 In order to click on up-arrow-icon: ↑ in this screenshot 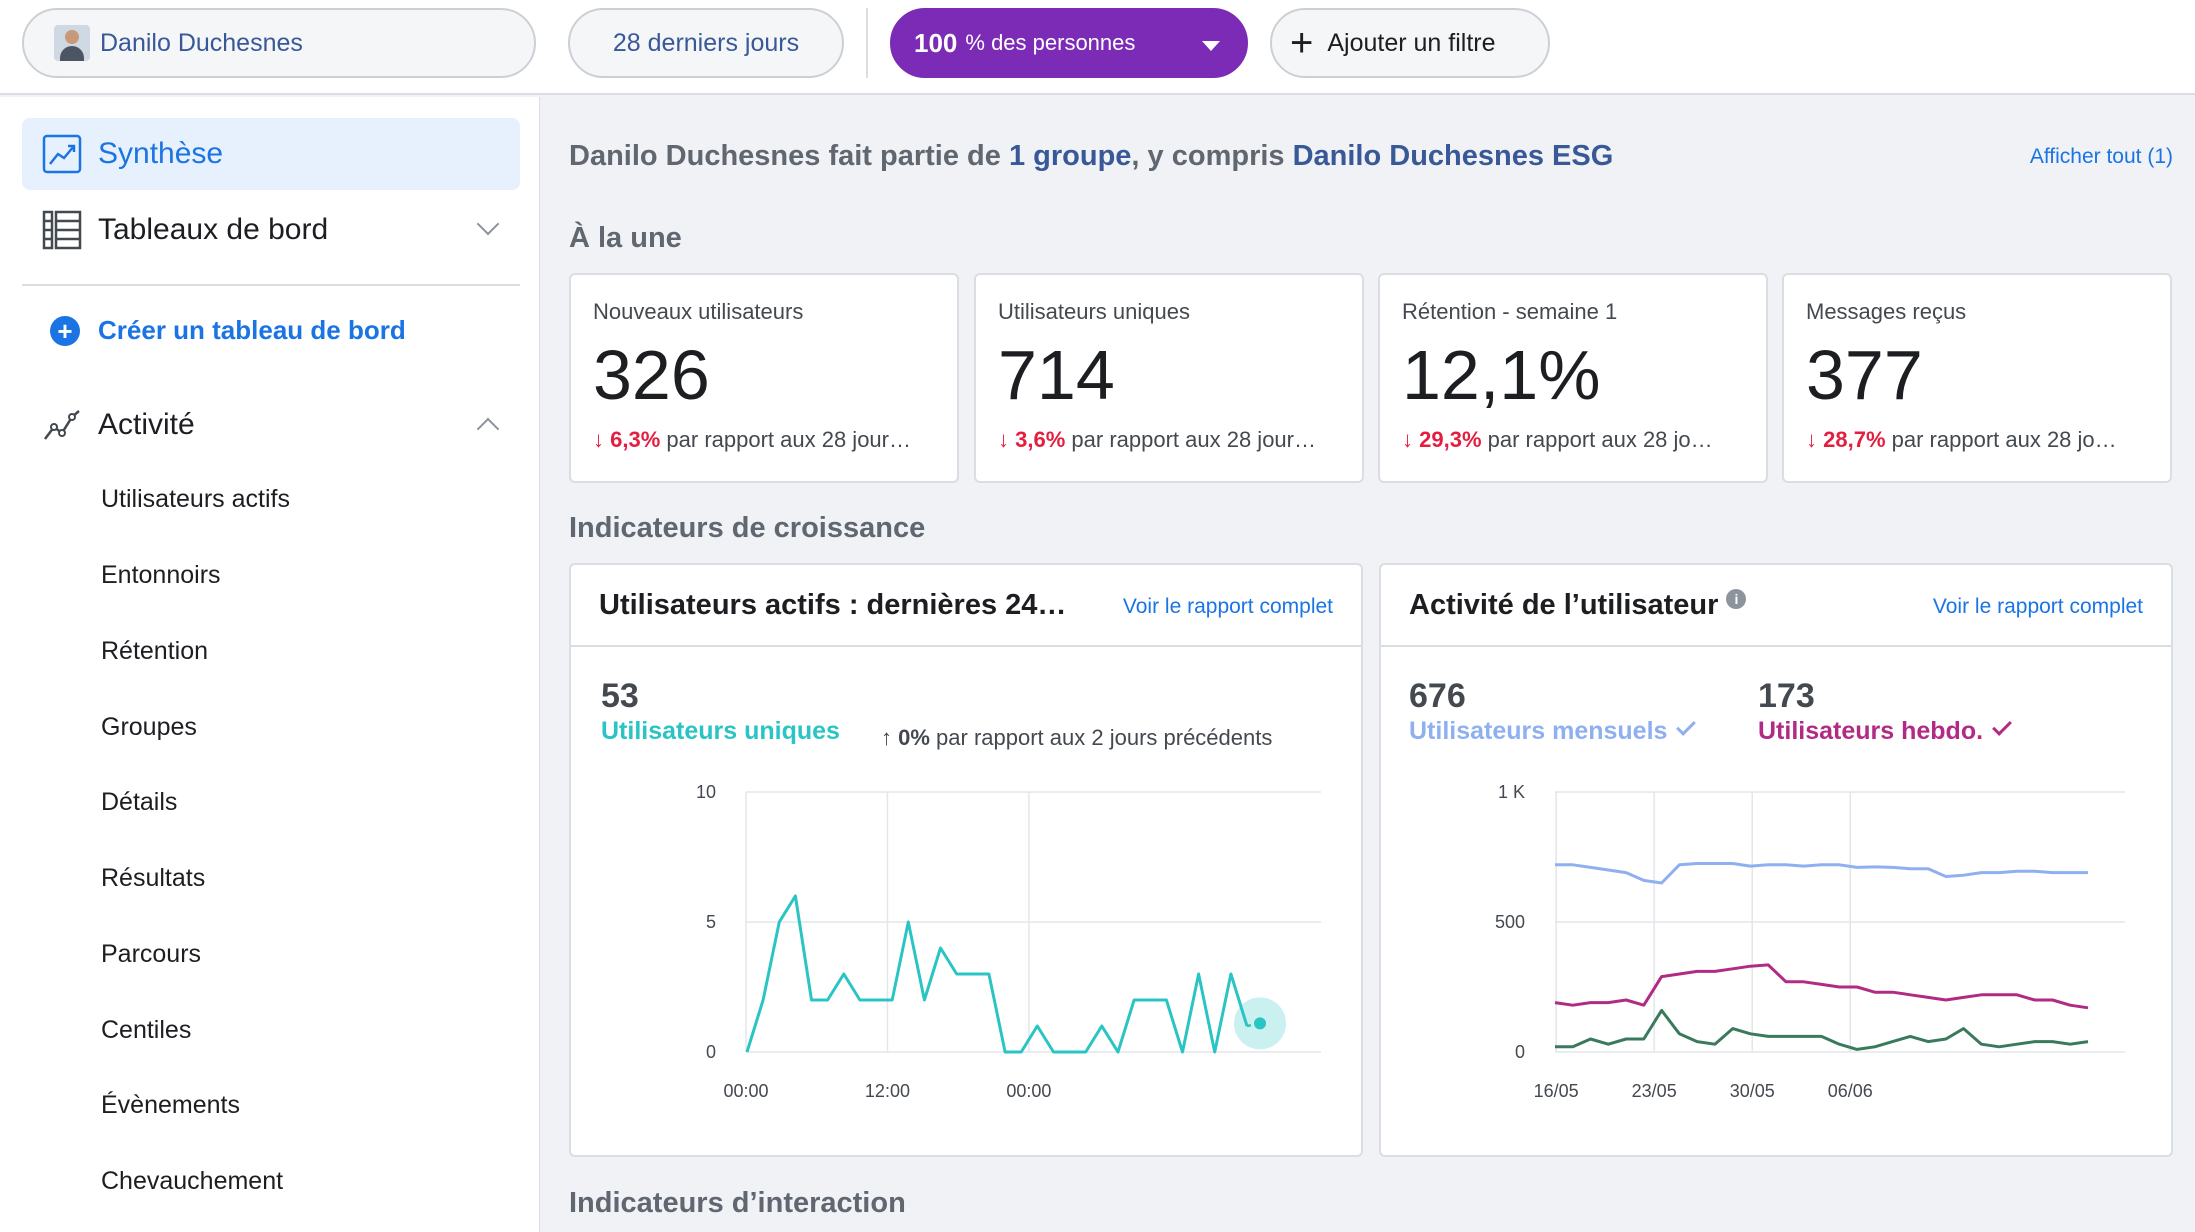, I will do `click(890, 737)`.